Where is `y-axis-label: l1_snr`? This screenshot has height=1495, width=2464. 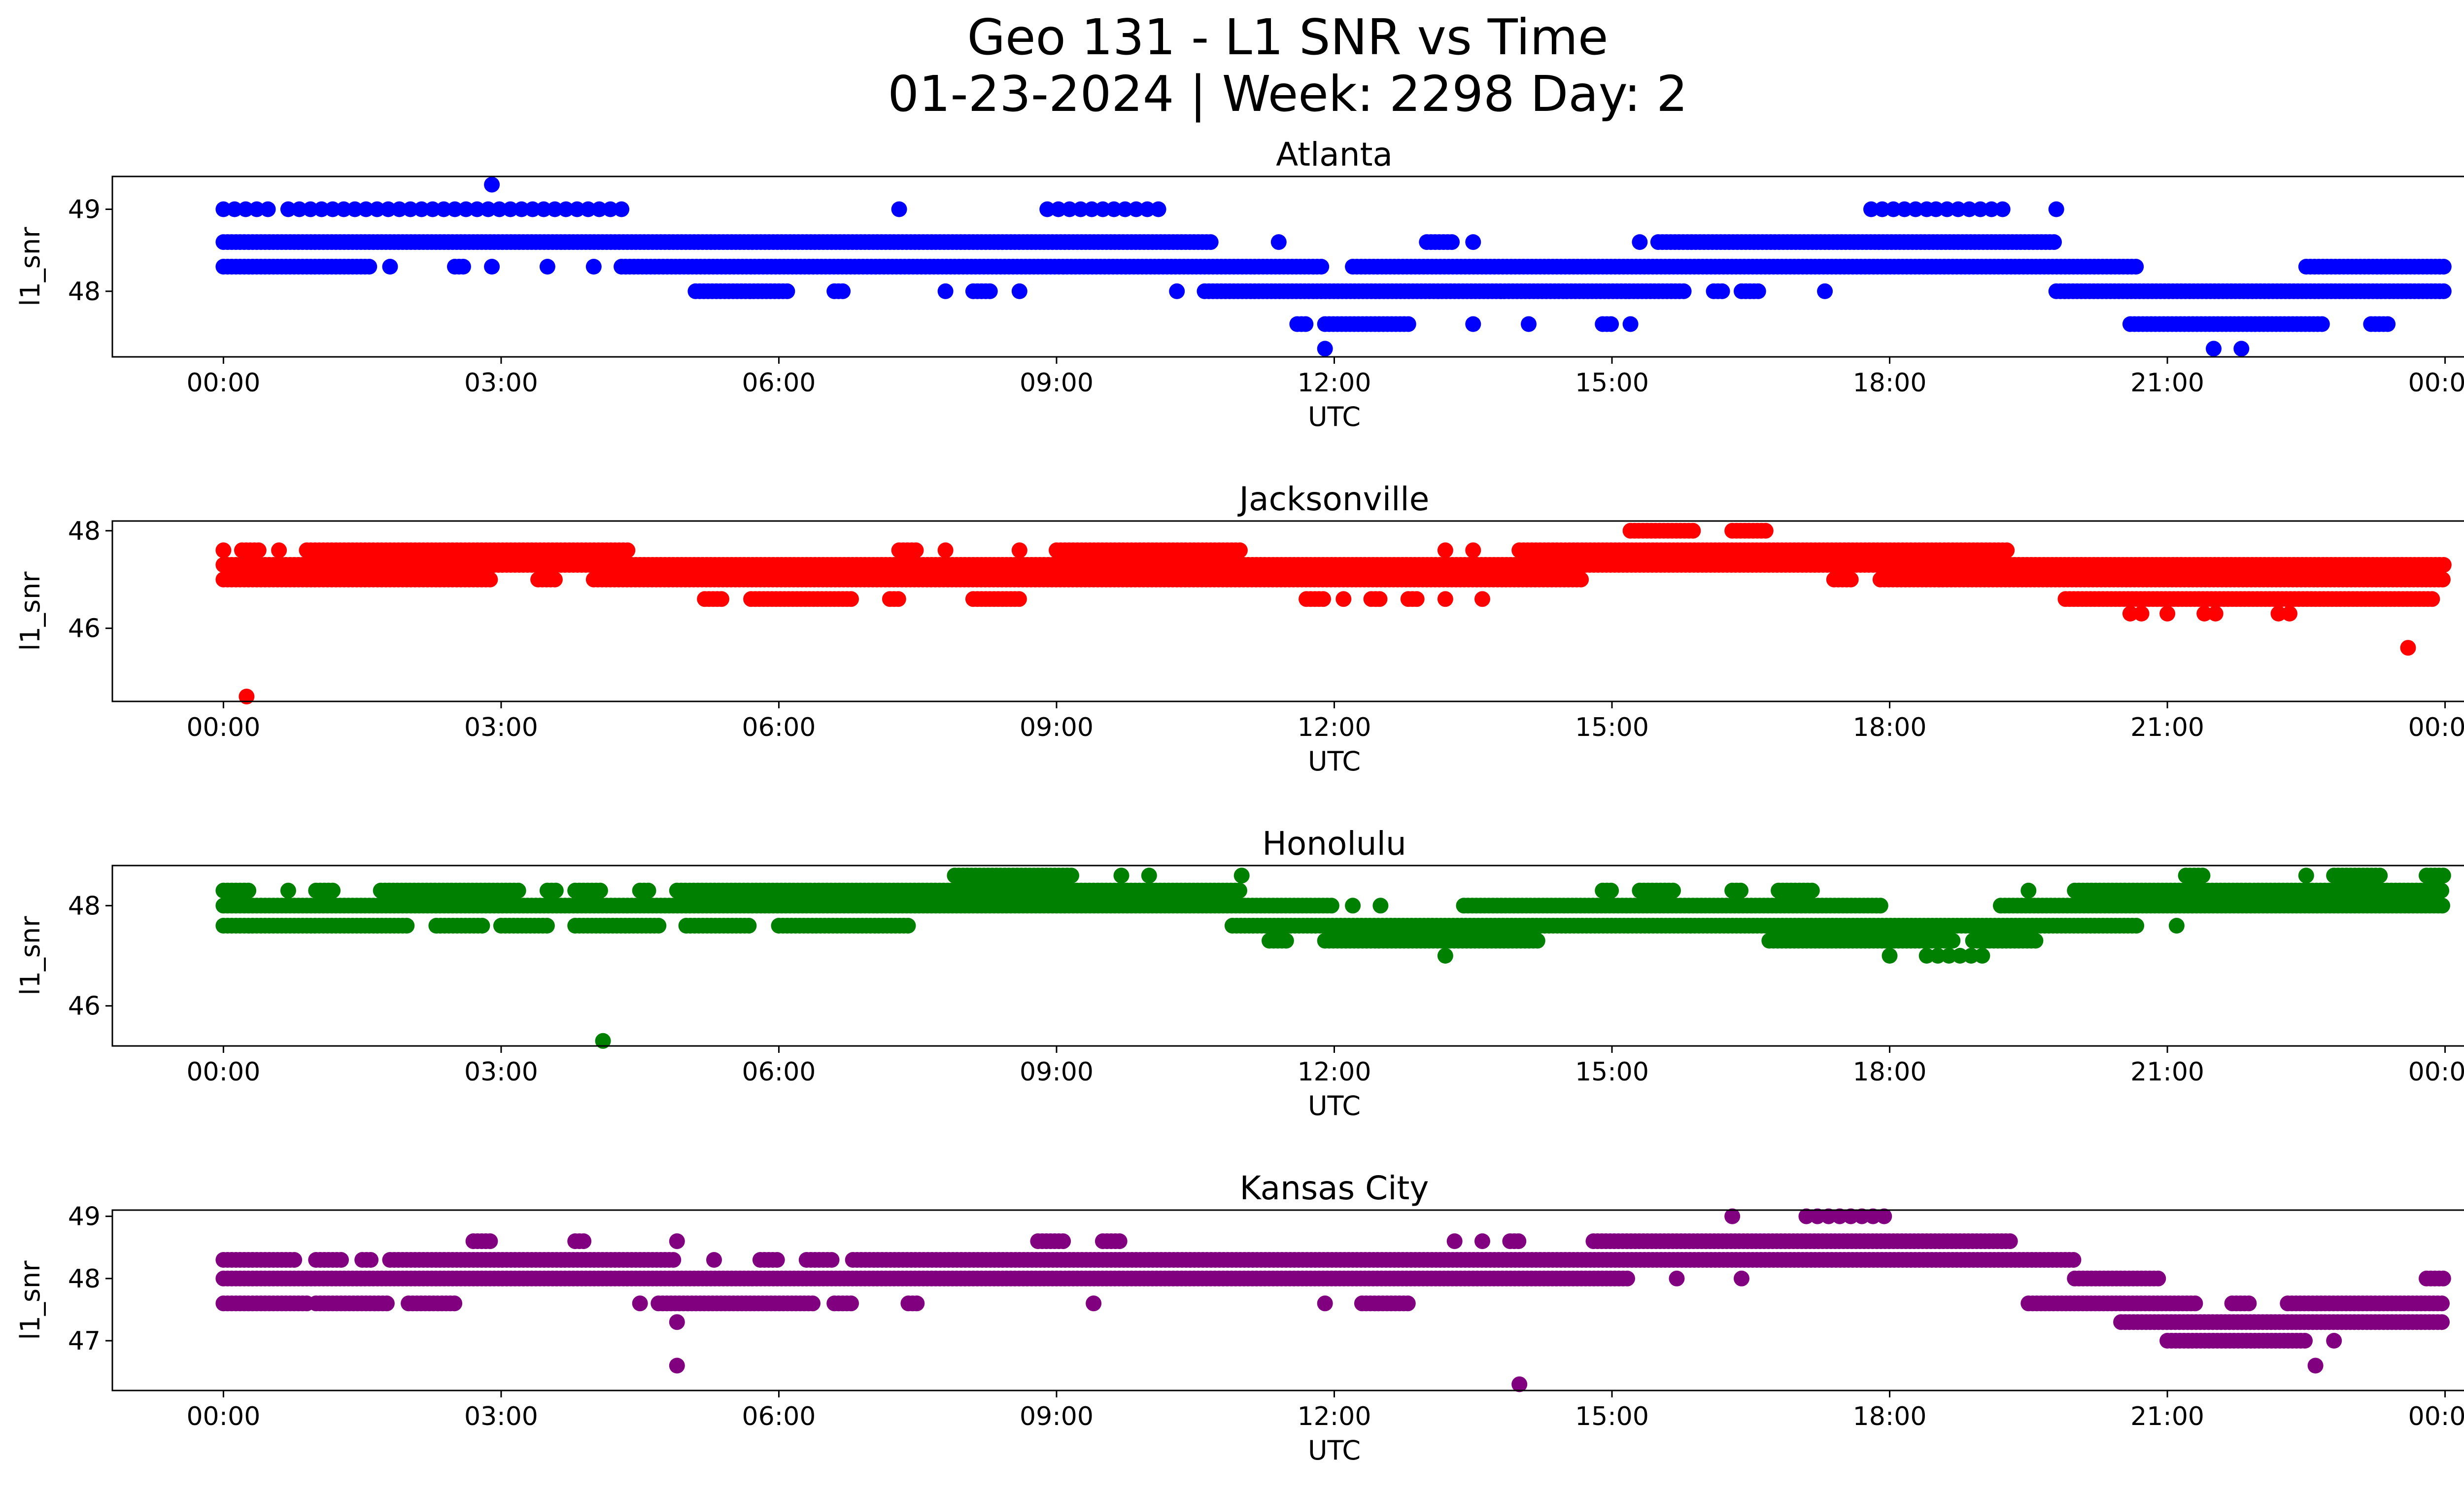
y-axis-label: l1_snr is located at coordinates (30, 956).